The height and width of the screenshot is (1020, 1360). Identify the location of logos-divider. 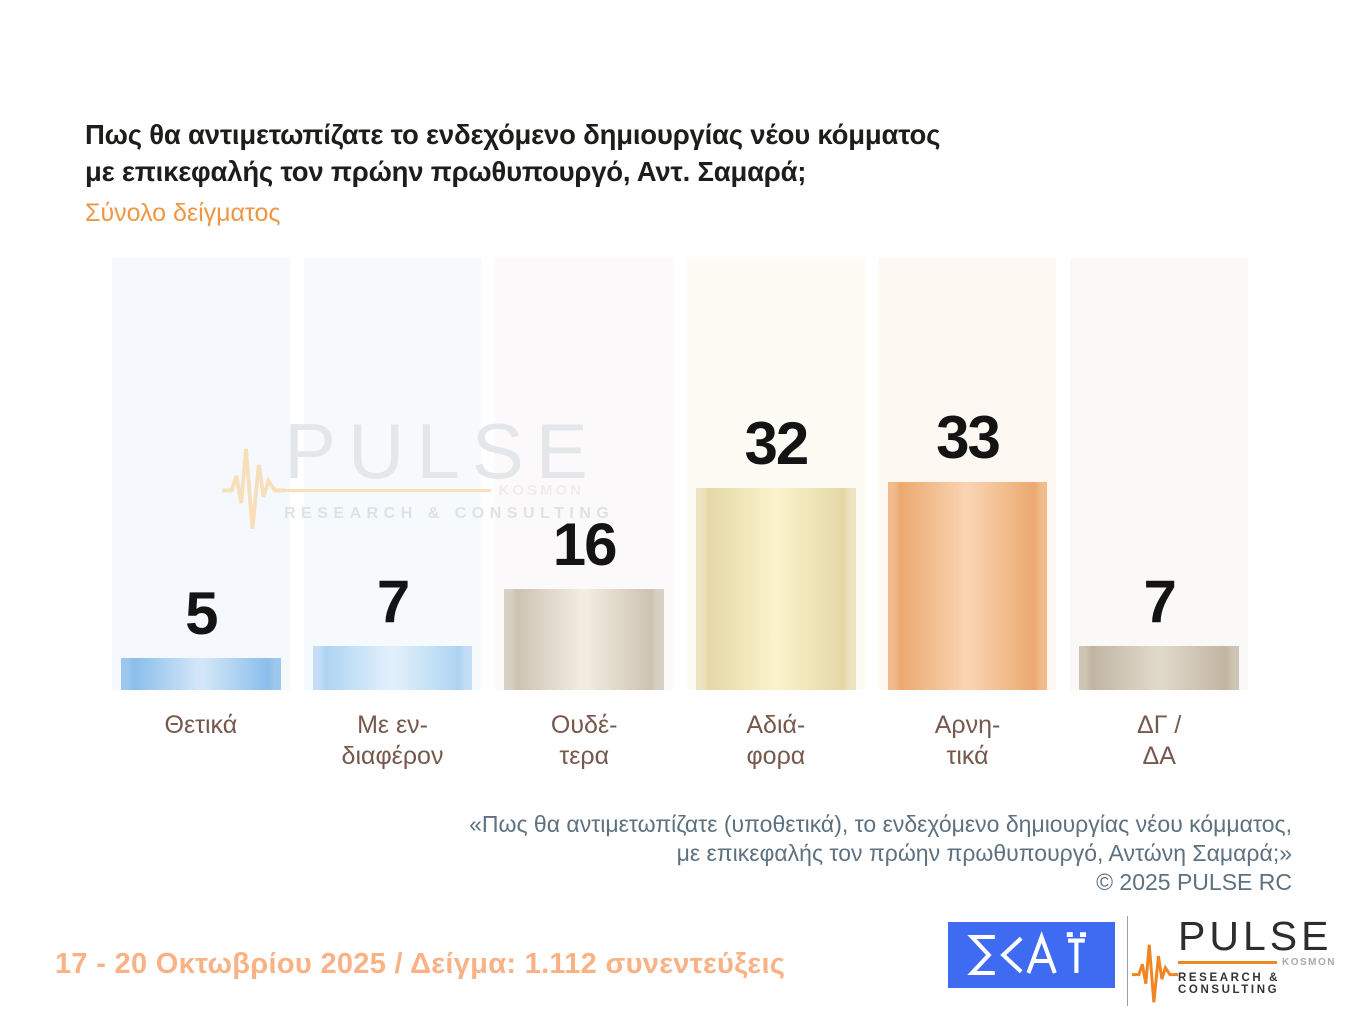
(1127, 961).